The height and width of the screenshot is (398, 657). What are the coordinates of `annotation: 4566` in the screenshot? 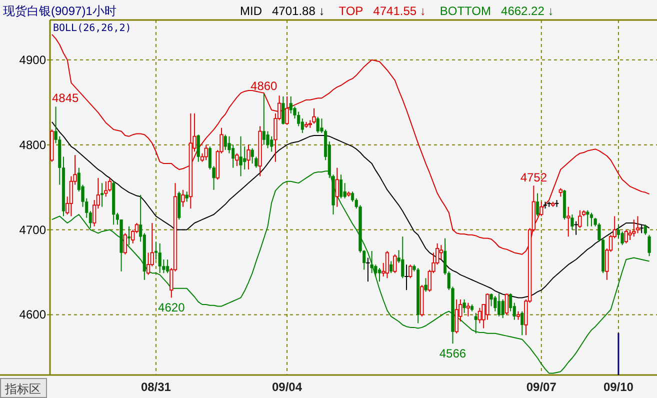 It's located at (452, 353).